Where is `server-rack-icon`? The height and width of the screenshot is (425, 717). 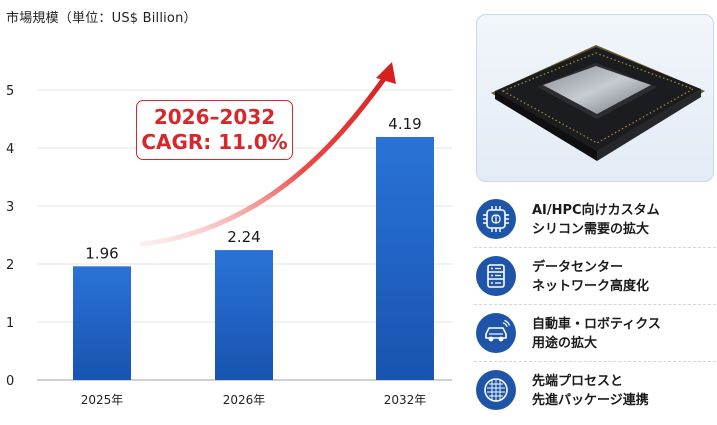 server-rack-icon is located at coordinates (496, 276).